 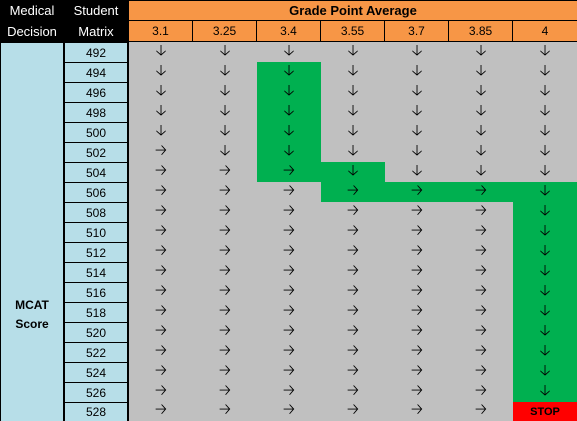 I want to click on mcat-score-cell: 516, so click(x=96, y=292).